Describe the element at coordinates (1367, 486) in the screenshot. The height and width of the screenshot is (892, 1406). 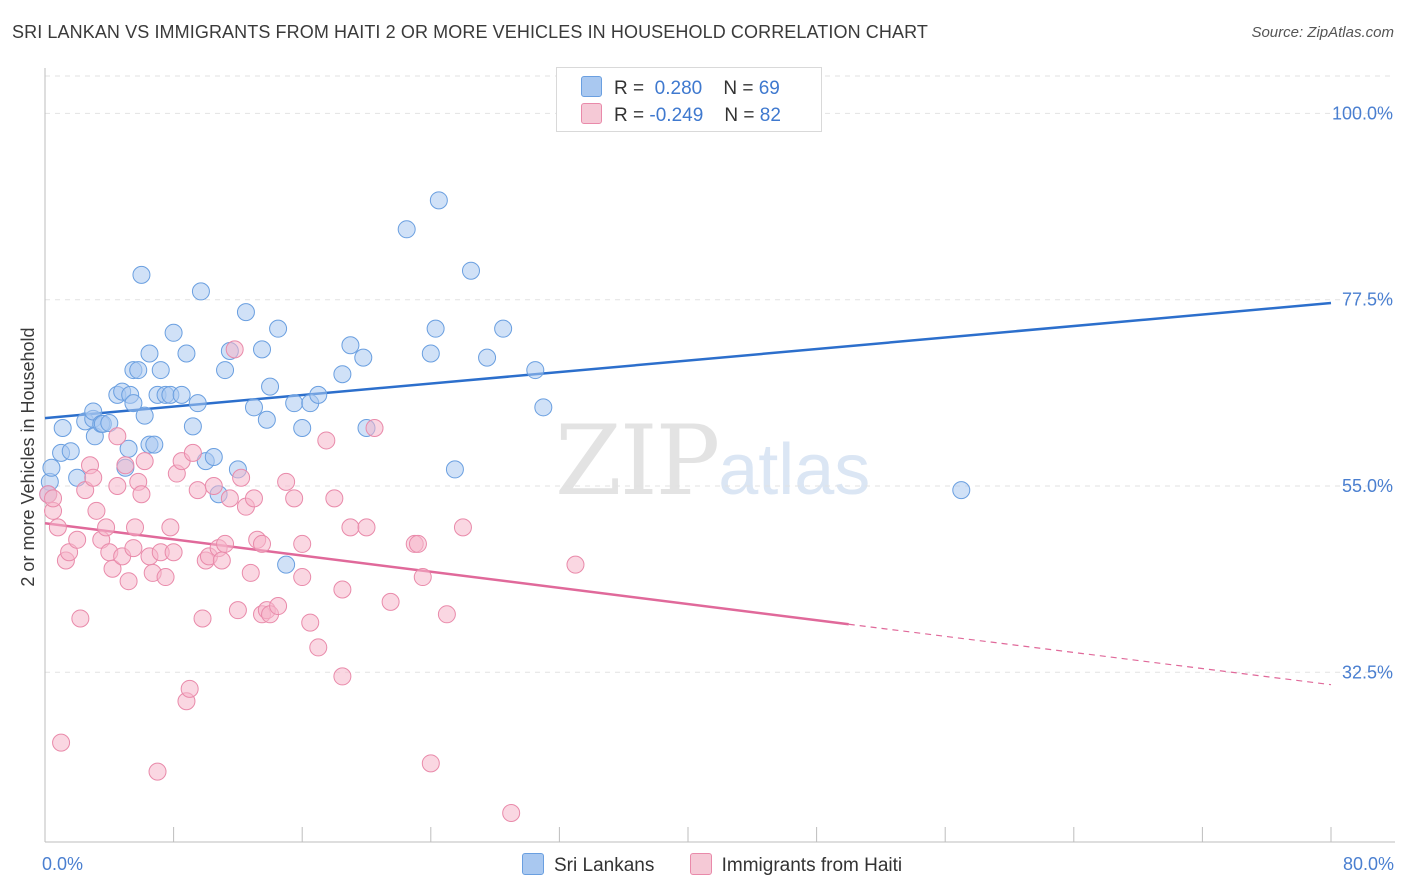
I see `y-tick-label: 55.0%` at that location.